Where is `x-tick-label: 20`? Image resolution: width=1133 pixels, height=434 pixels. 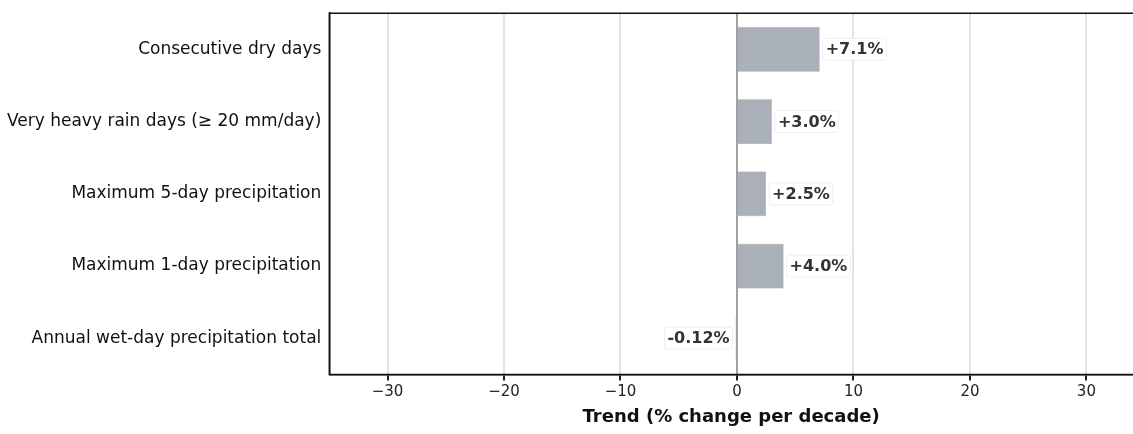 x-tick-label: 20 is located at coordinates (970, 391).